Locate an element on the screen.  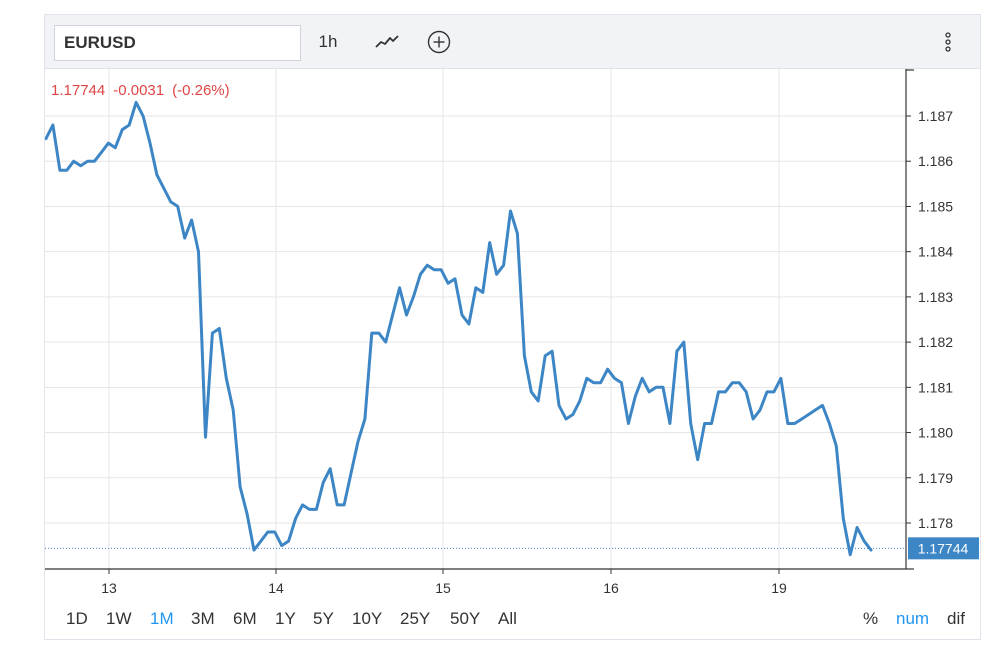
y-tick-label: 1.182 is located at coordinates (935, 342).